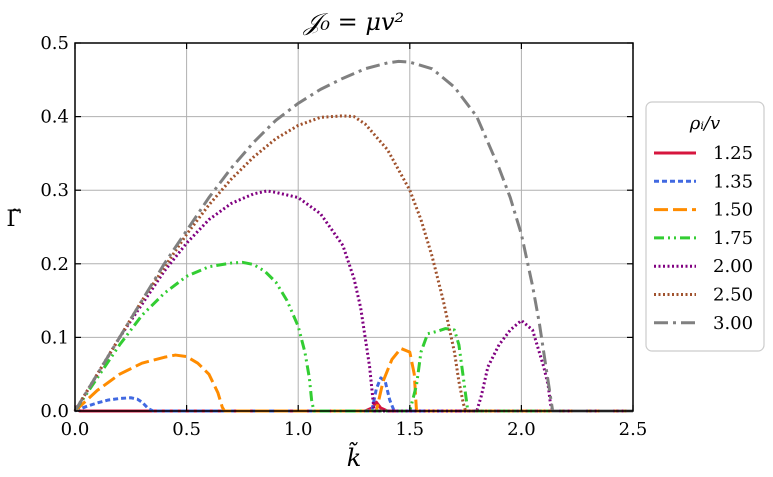 The height and width of the screenshot is (477, 773). Describe the element at coordinates (633, 429) in the screenshot. I see `x-tick-label: 2.5` at that location.